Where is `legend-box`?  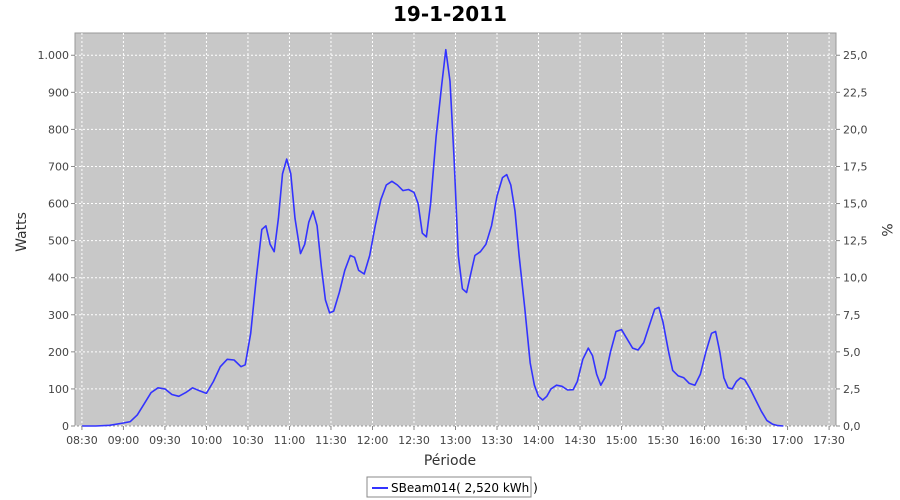
legend-box is located at coordinates (449, 487).